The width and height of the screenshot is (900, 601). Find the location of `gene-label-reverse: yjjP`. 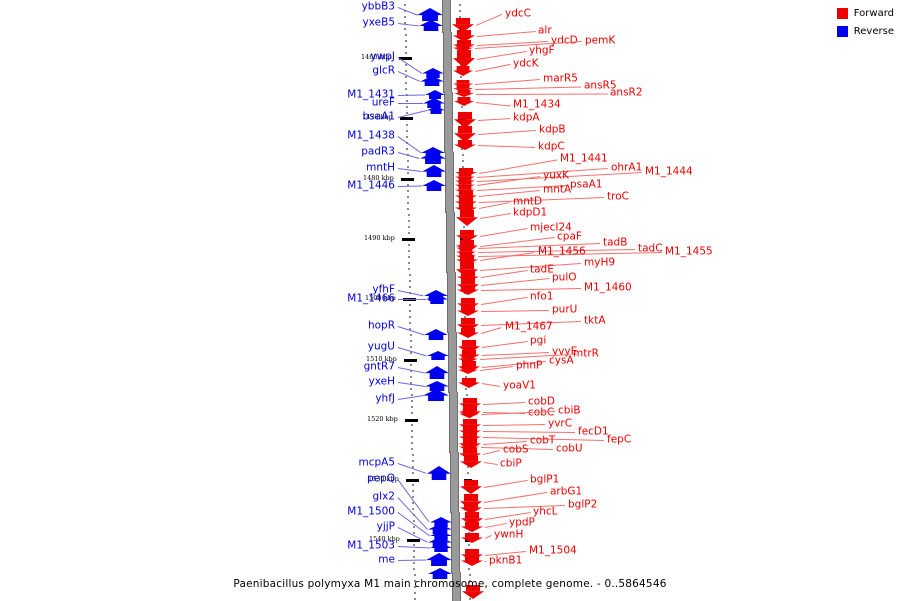

gene-label-reverse: yjjP is located at coordinates (385, 526).